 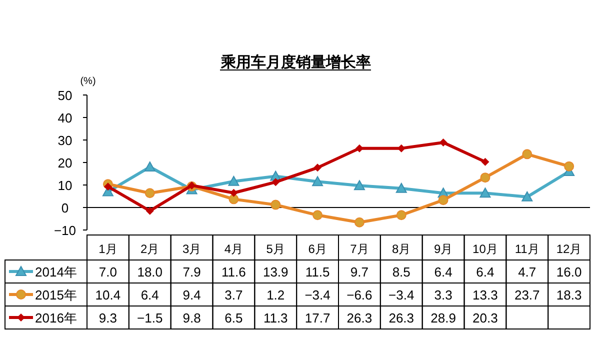 I want to click on legend-label: 2014年, so click(x=56, y=272).